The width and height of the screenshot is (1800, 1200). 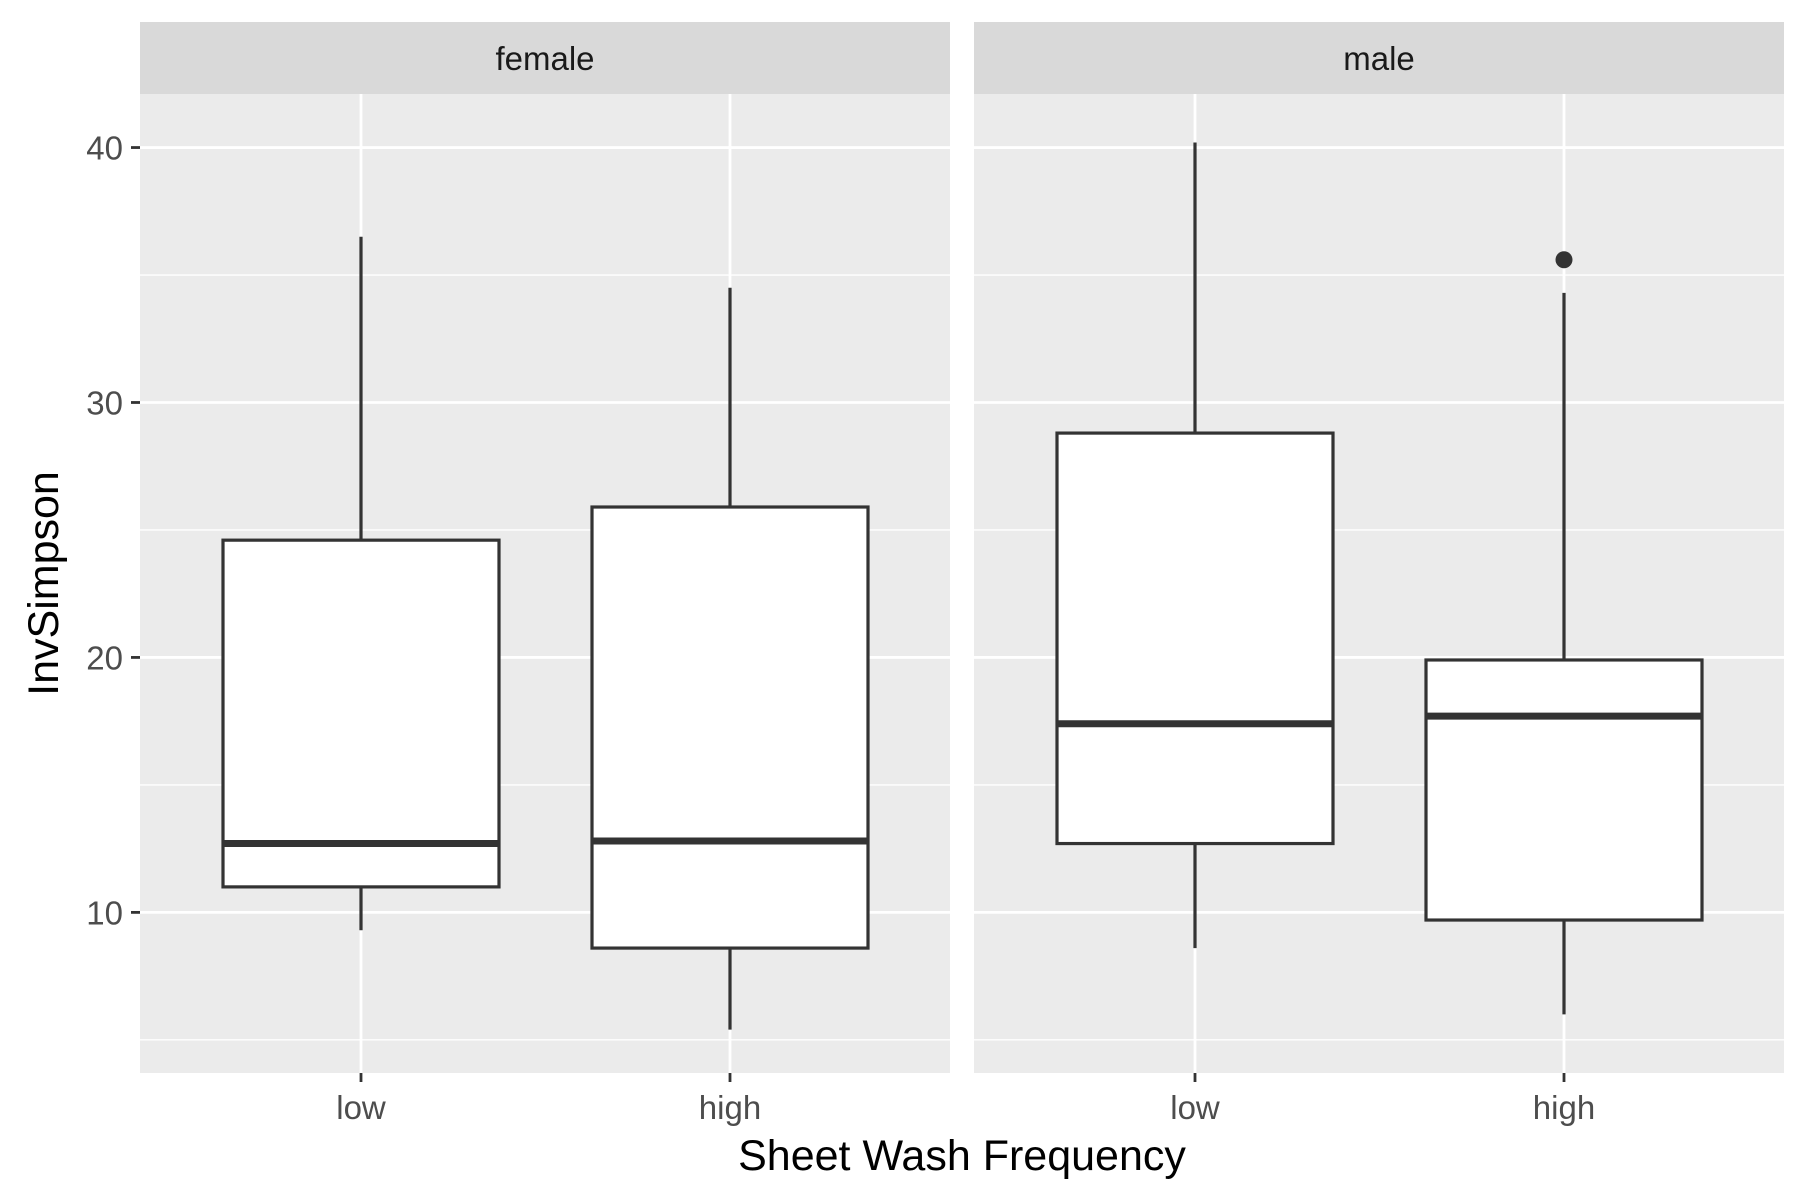 What do you see at coordinates (104, 657) in the screenshot?
I see `y-tick-label: 20` at bounding box center [104, 657].